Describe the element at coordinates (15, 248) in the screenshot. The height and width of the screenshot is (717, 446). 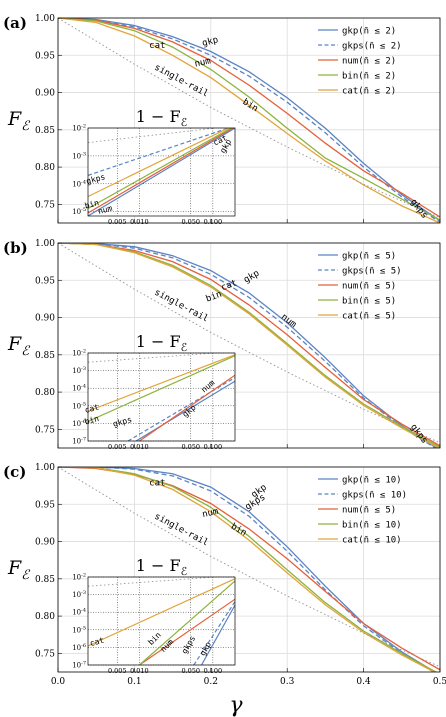
I see `panel-label: (b)` at that location.